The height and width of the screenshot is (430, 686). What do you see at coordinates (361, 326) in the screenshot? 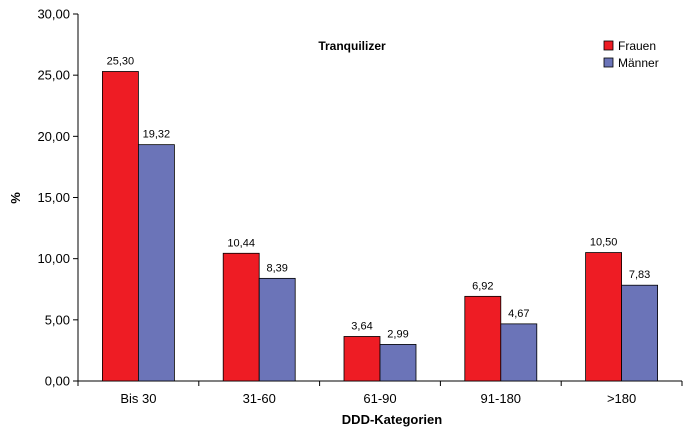
I see `bar-value-label: 3,64` at bounding box center [361, 326].